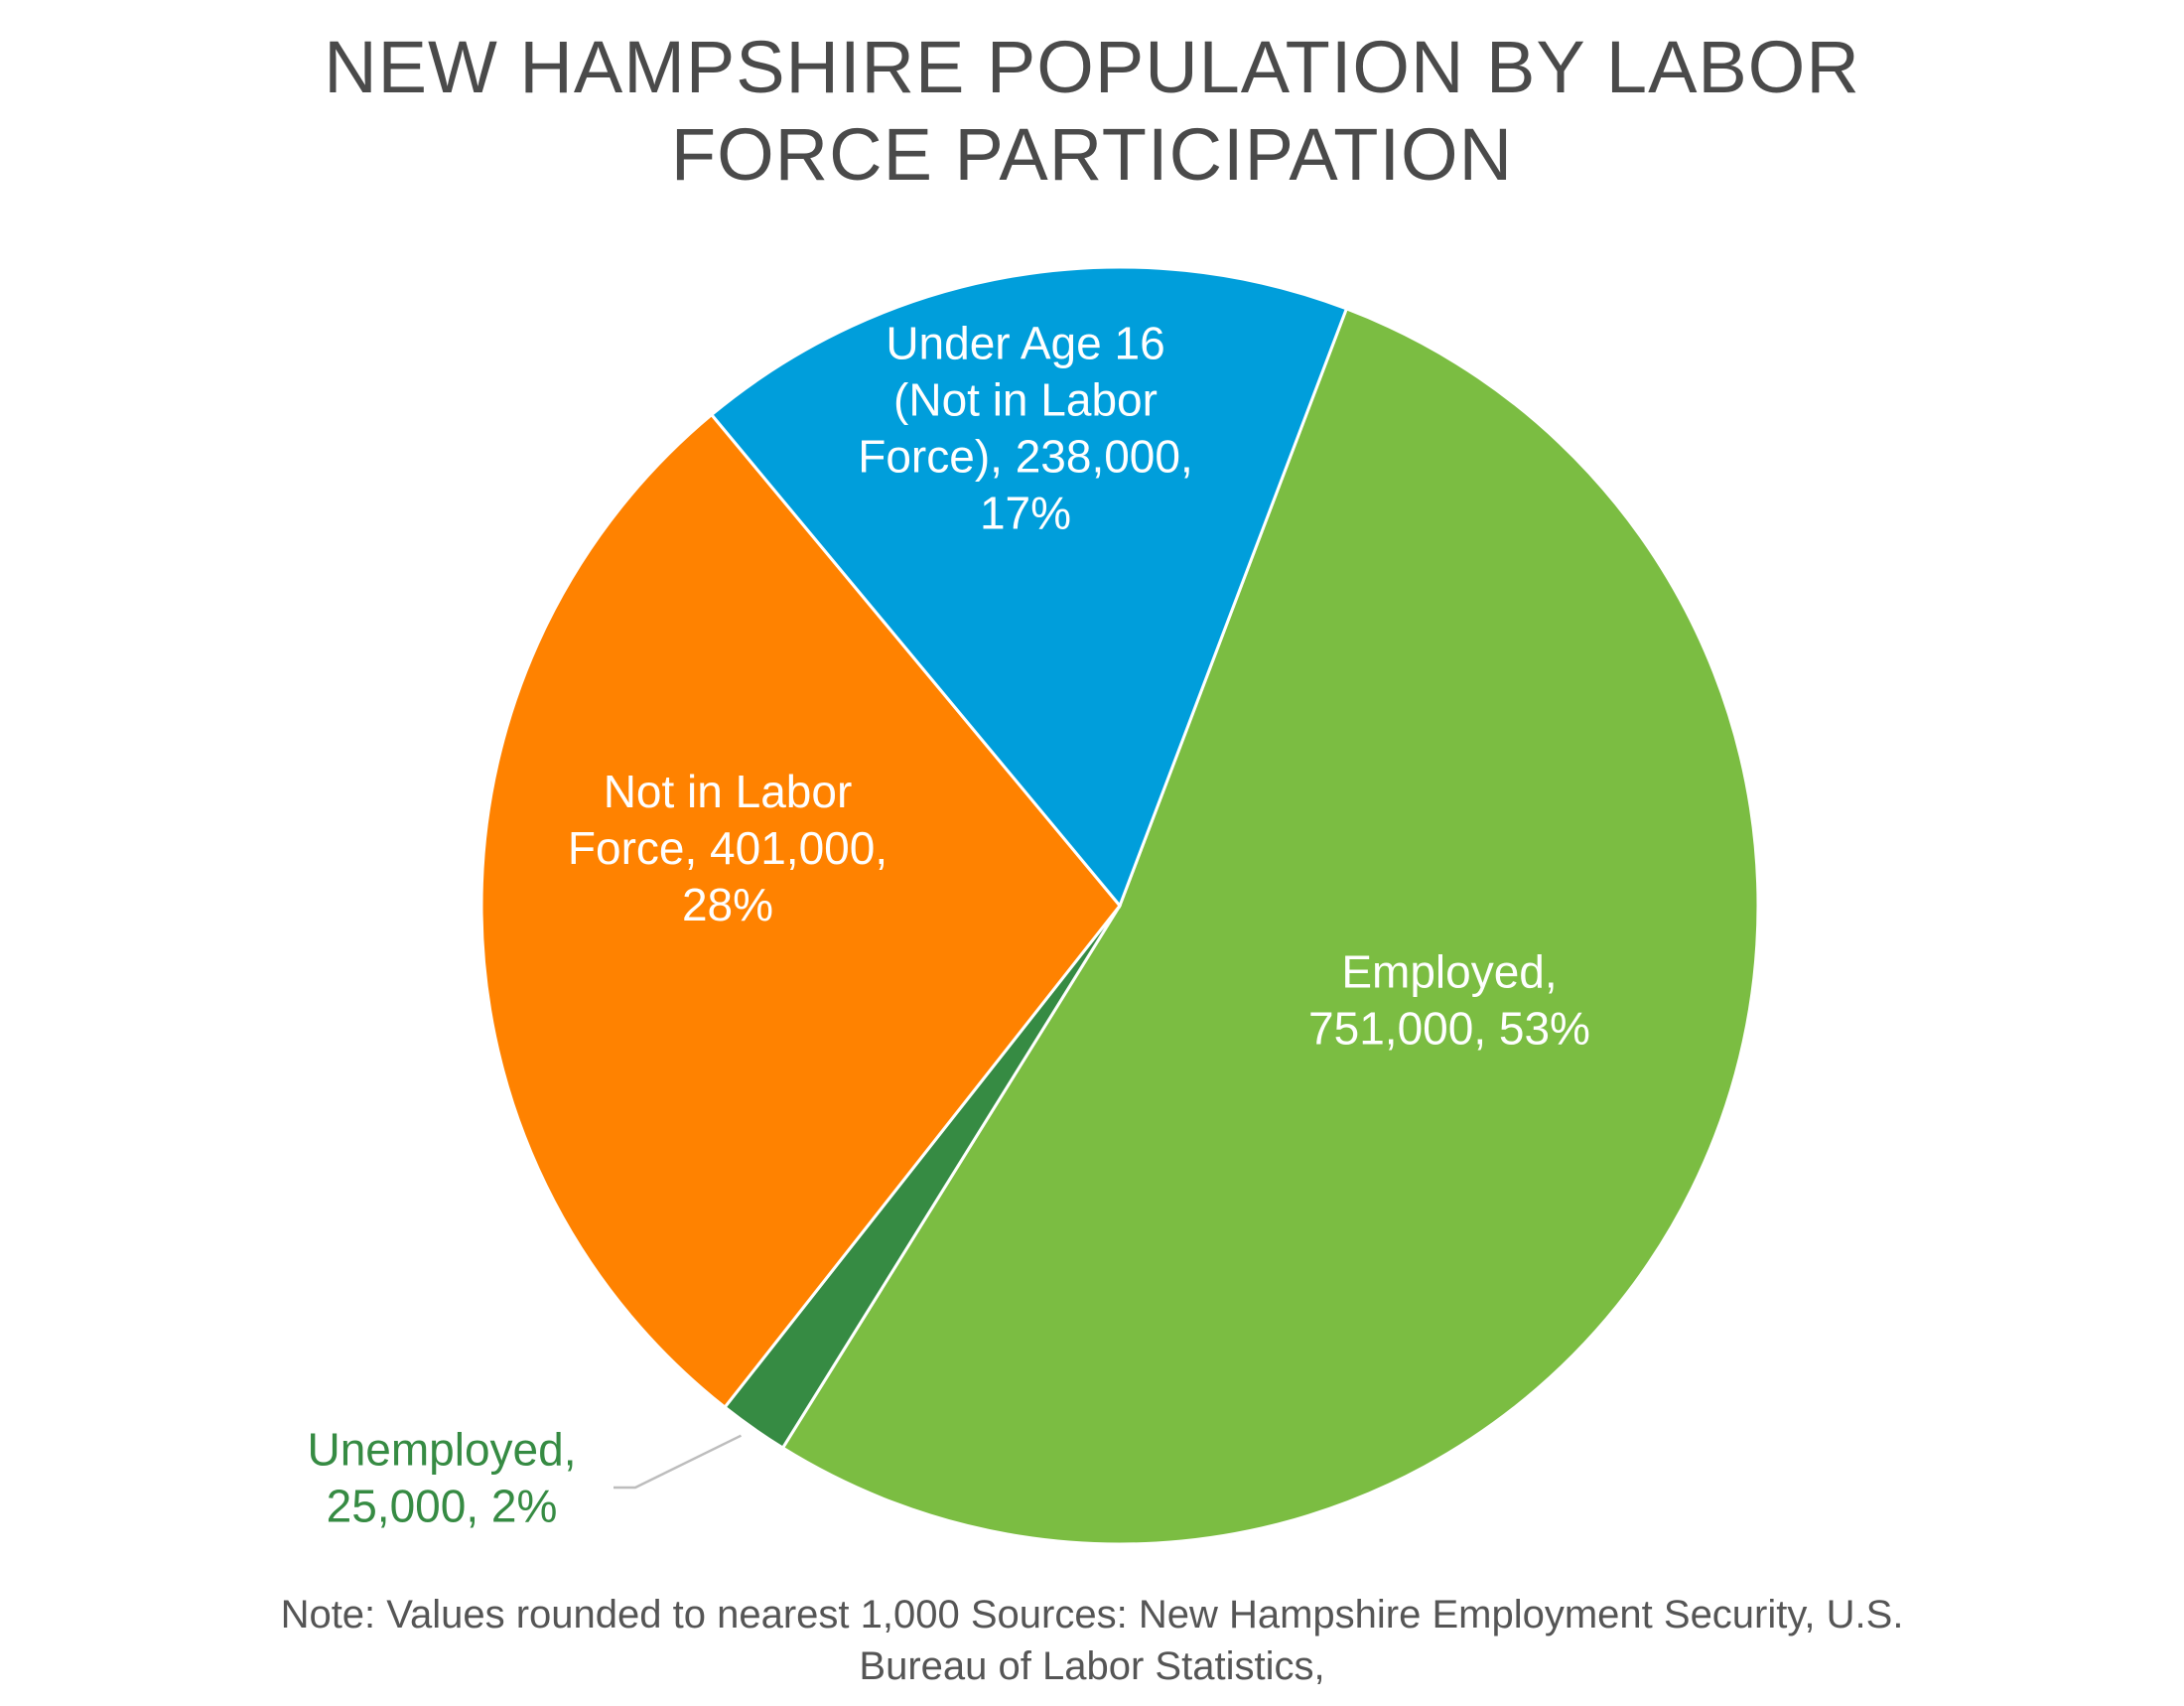 The width and height of the screenshot is (2184, 1706). I want to click on chart-title-line-1: NEW HAMPSHIRE POPULATION BY LABOR, so click(1092, 67).